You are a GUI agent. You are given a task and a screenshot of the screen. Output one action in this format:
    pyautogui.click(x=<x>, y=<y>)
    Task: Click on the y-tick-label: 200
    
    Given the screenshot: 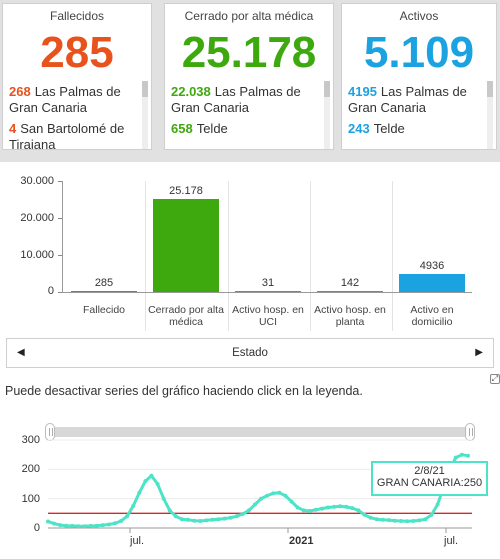 What is the action you would take?
    pyautogui.click(x=30, y=469)
    